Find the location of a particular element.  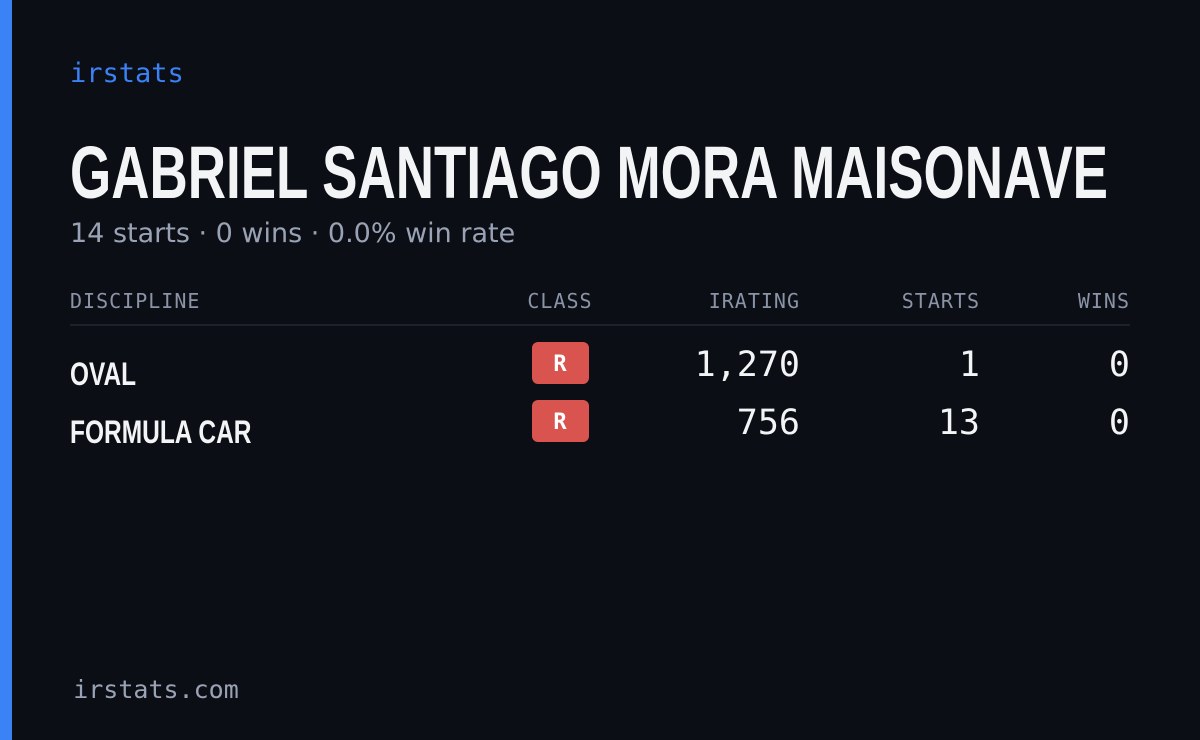

brand: irstats is located at coordinates (127, 73).